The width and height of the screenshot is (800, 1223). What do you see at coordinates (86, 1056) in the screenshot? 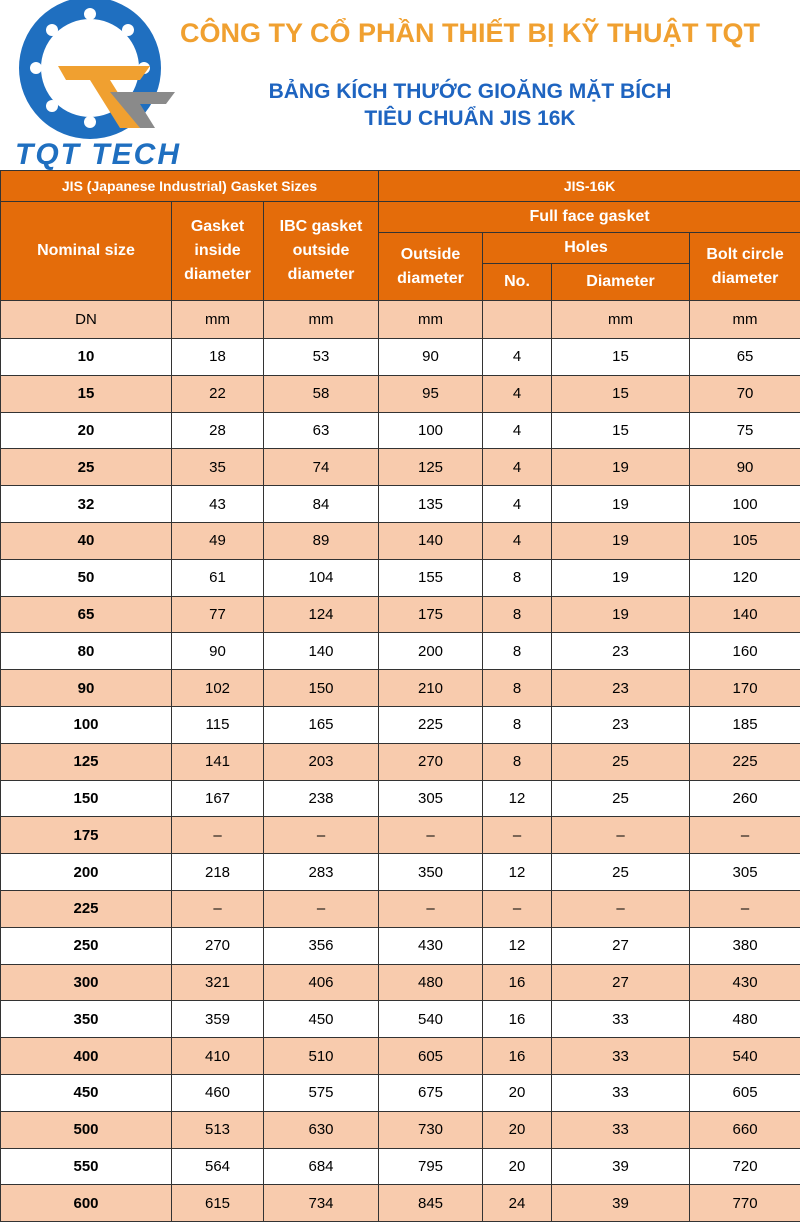
I see `nominal-size-cell: 400` at bounding box center [86, 1056].